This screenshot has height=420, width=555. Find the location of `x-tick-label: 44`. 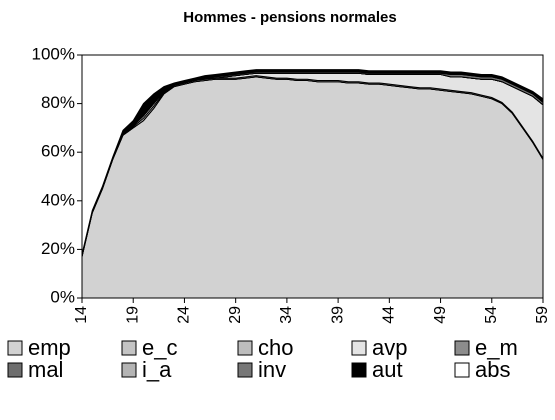

x-tick-label: 44 is located at coordinates (389, 315).